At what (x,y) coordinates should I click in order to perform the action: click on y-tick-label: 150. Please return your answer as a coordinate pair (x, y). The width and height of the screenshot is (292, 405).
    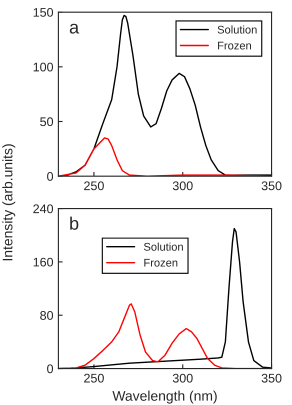
    Looking at the image, I should click on (44, 12).